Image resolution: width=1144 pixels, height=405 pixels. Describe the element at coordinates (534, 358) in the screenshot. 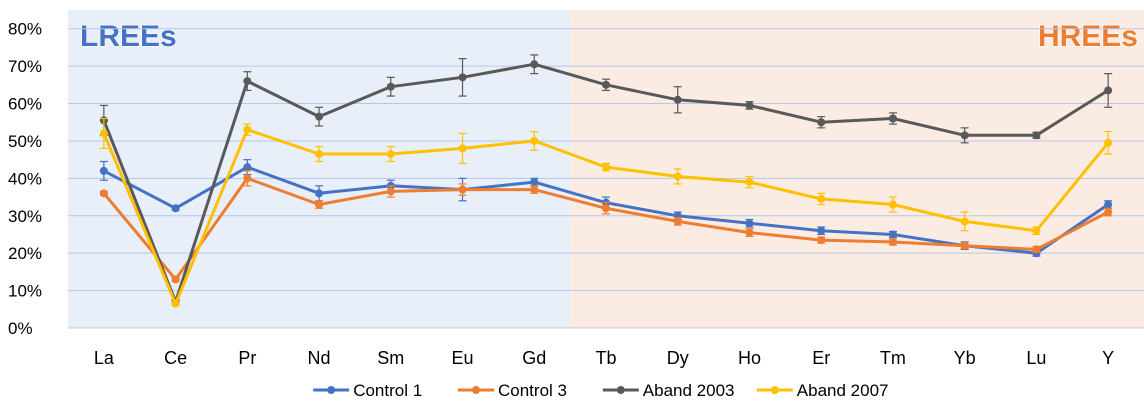

I see `x-tick-label: Gd` at that location.